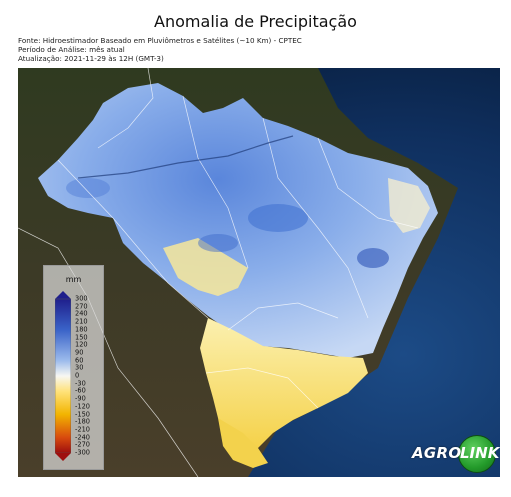 The height and width of the screenshot is (497, 511). I want to click on logo-circle, so click(477, 454).